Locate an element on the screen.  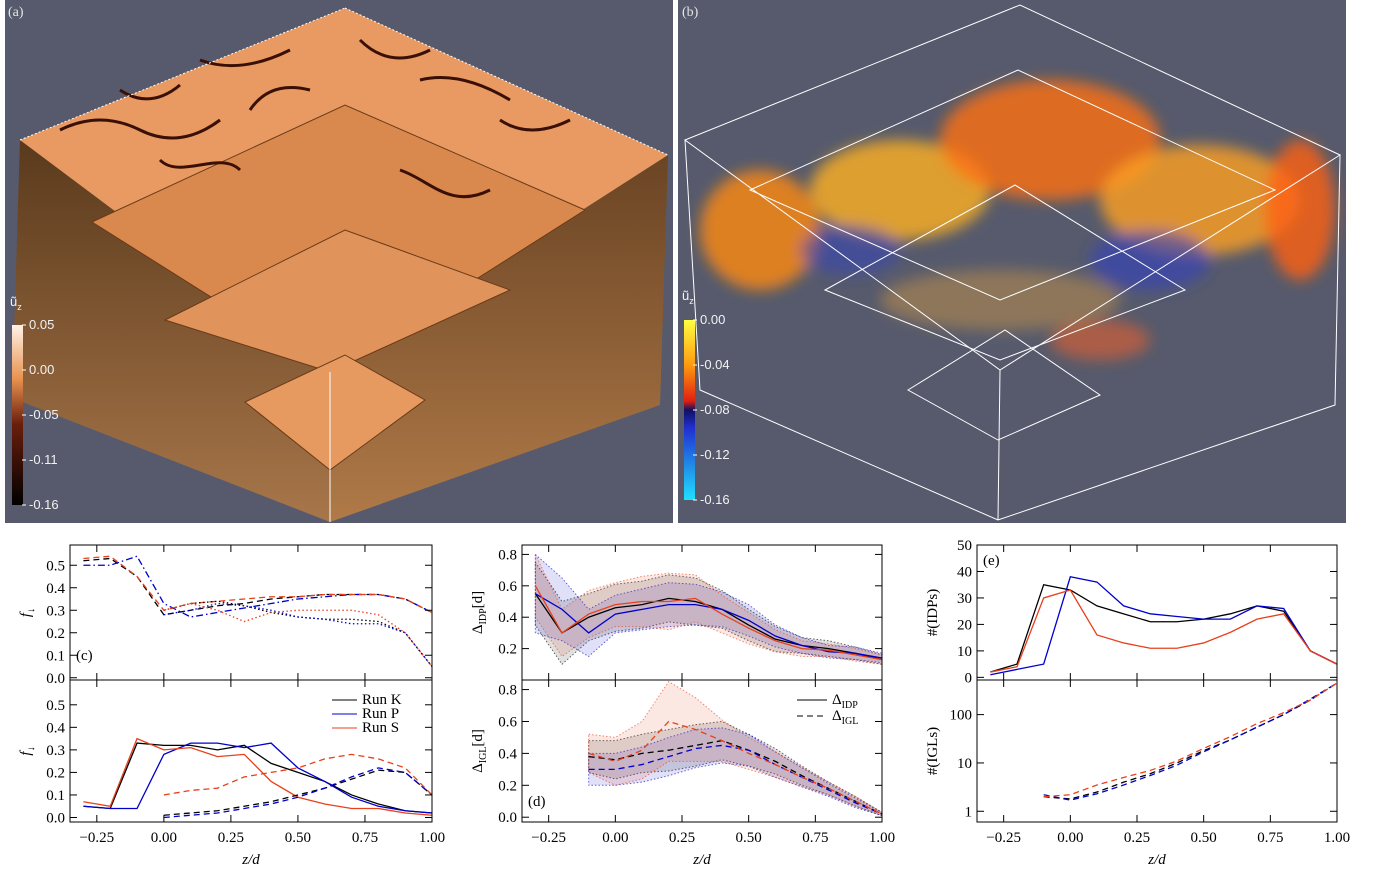
y-axis-label: ΔIDP[d] is located at coordinates (479, 612).